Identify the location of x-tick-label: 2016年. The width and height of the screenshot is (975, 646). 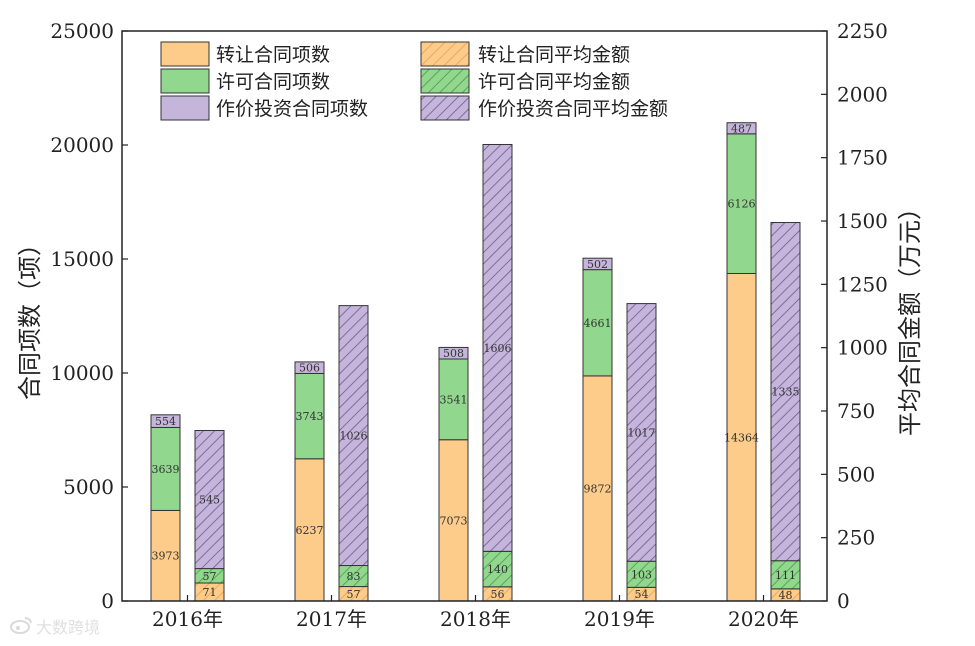
(187, 619).